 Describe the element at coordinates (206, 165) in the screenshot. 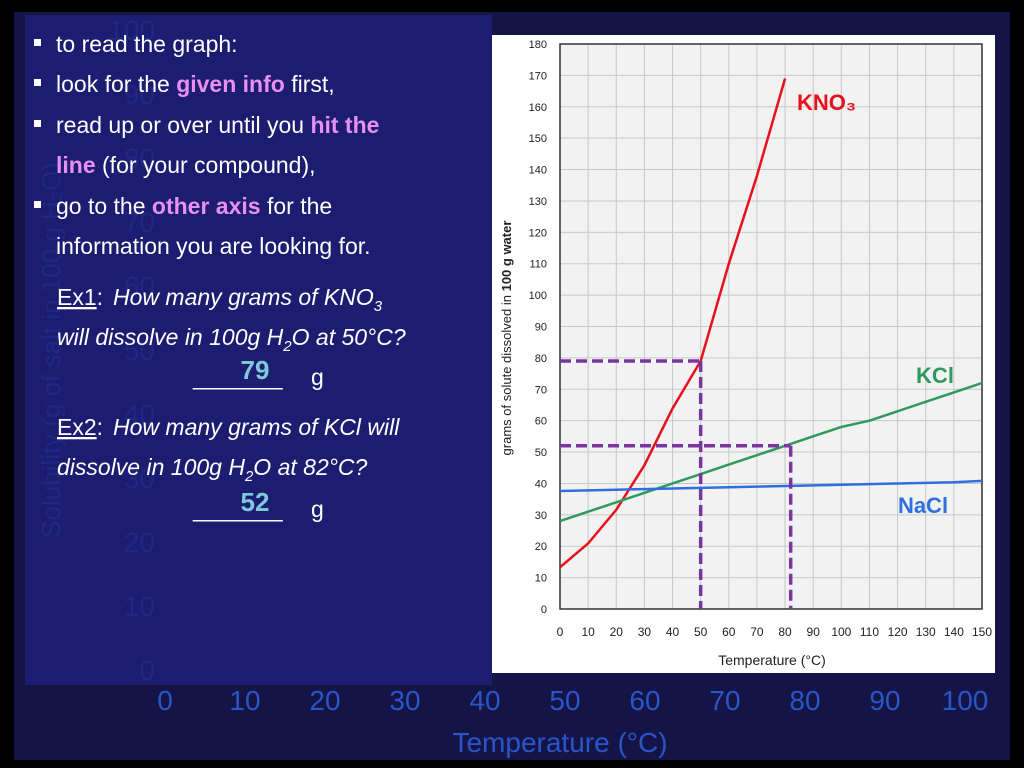

I see `text-segment: (for your compound),` at that location.